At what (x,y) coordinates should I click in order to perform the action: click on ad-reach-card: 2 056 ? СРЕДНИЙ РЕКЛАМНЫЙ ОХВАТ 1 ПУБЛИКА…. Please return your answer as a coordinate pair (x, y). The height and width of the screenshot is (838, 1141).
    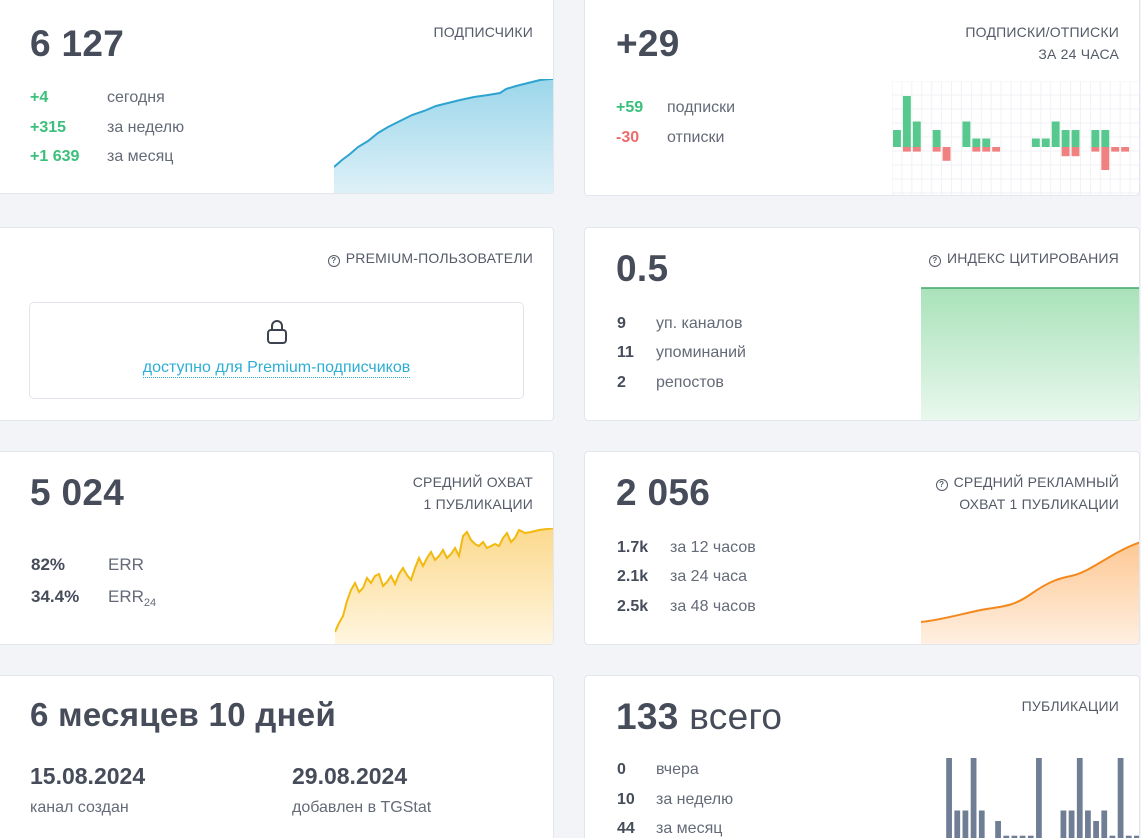
    Looking at the image, I should click on (862, 548).